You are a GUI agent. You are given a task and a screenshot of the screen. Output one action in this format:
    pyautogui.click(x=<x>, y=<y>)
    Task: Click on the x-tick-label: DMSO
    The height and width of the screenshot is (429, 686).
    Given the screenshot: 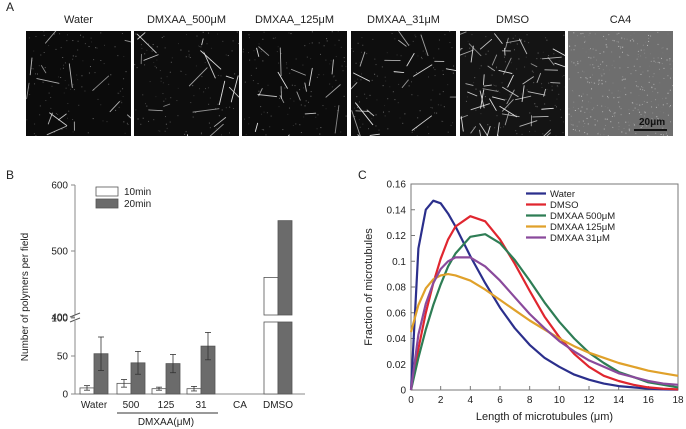 What is the action you would take?
    pyautogui.click(x=278, y=405)
    